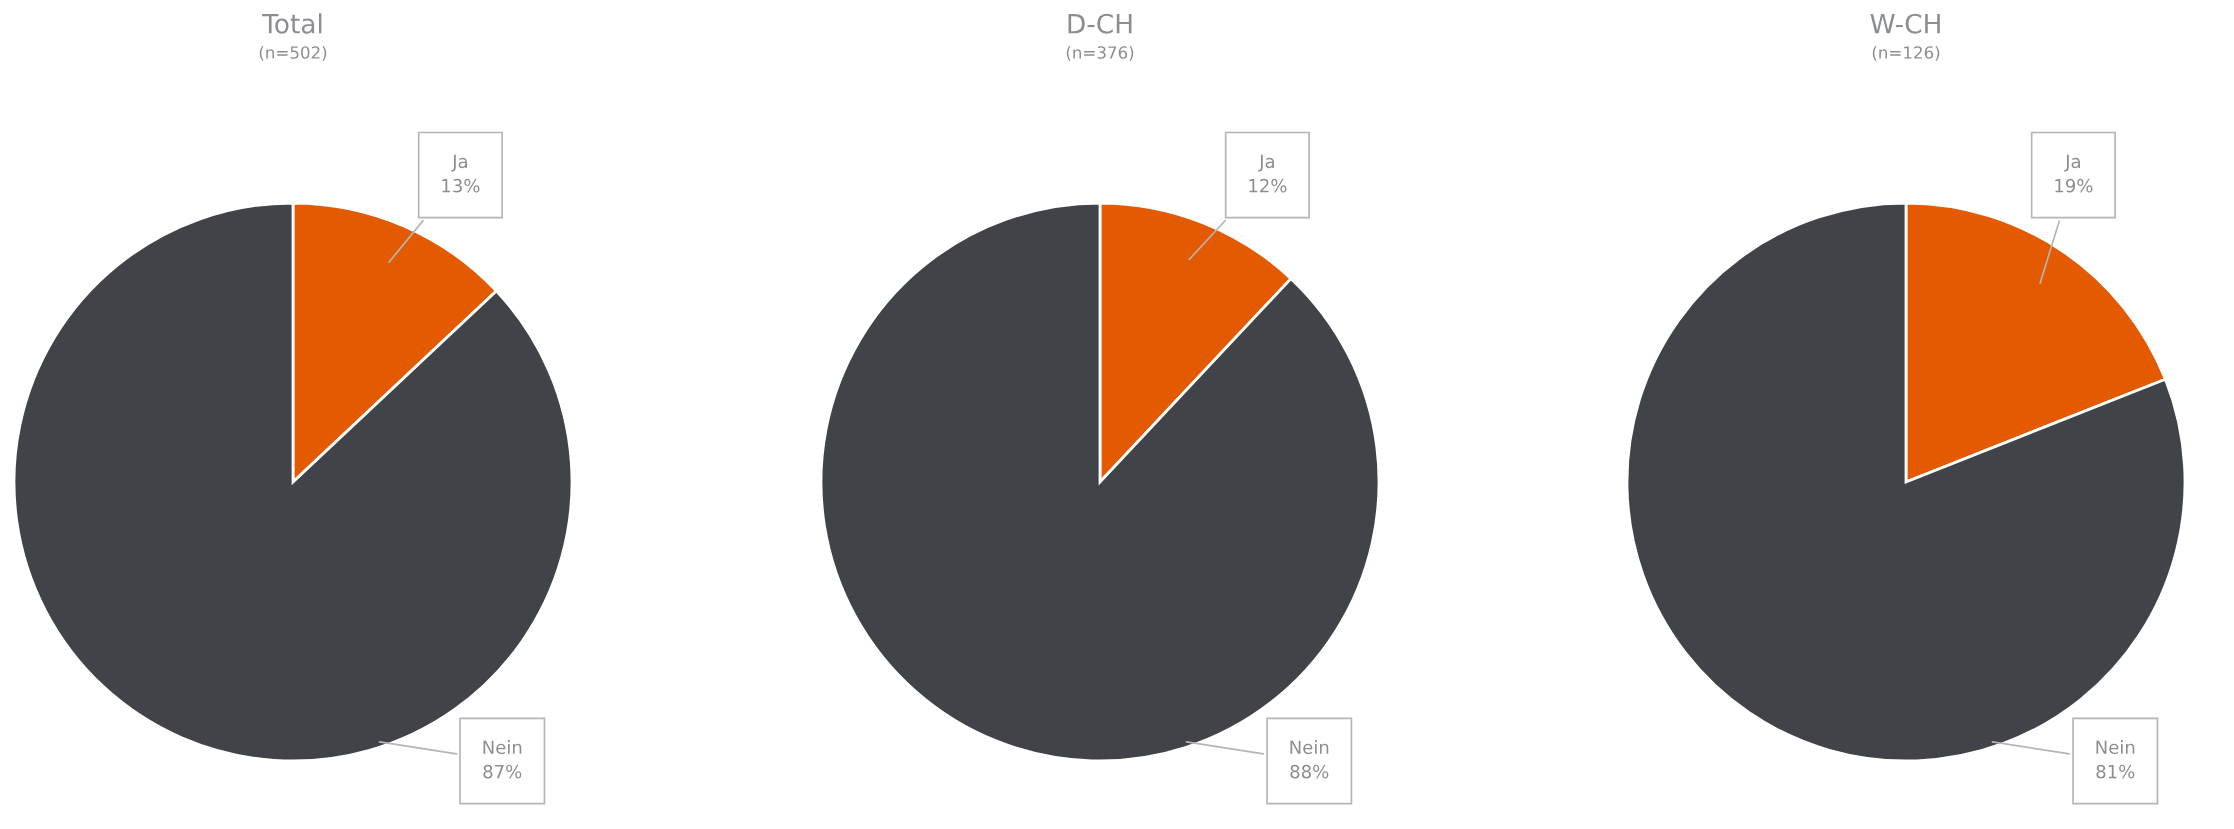 The image size is (2234, 829). What do you see at coordinates (292, 23) in the screenshot?
I see `chart-title: Total` at bounding box center [292, 23].